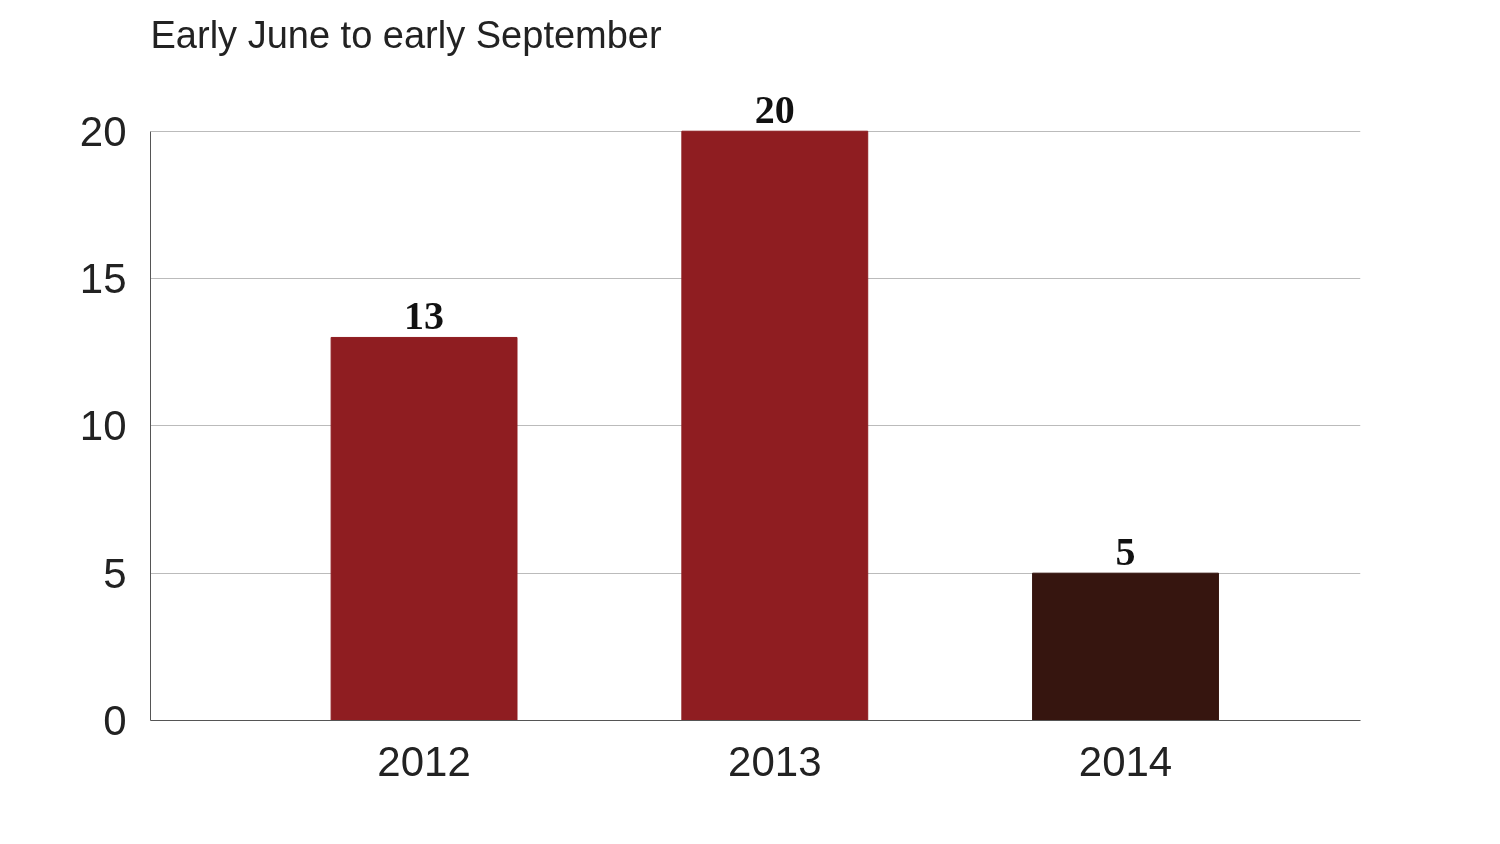 The image size is (1500, 844). Describe the element at coordinates (103, 279) in the screenshot. I see `y-tick-label: 15` at that location.